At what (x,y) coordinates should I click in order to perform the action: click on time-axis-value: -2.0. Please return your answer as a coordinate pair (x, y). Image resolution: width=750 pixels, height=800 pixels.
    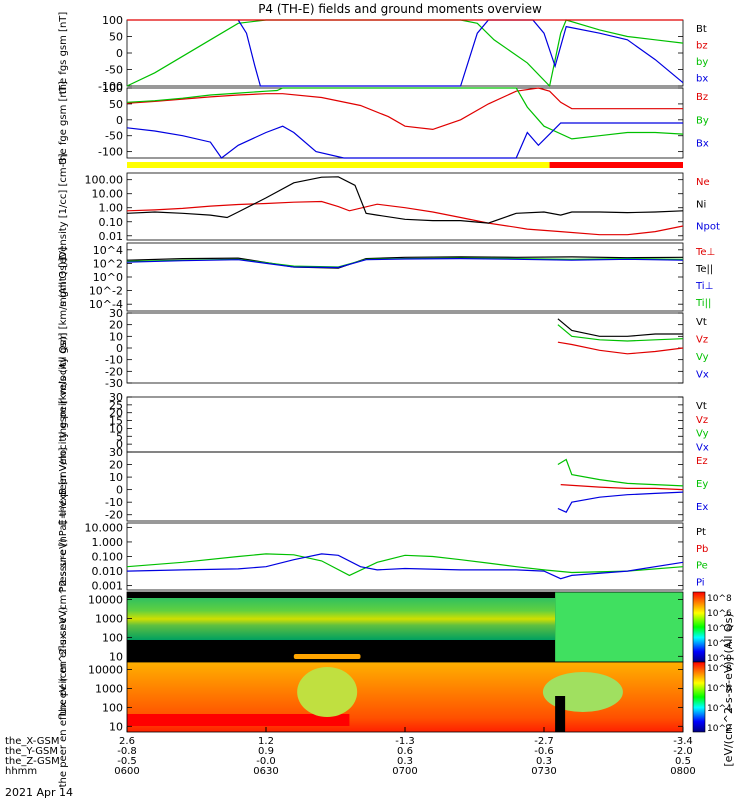
    Looking at the image, I should click on (683, 751).